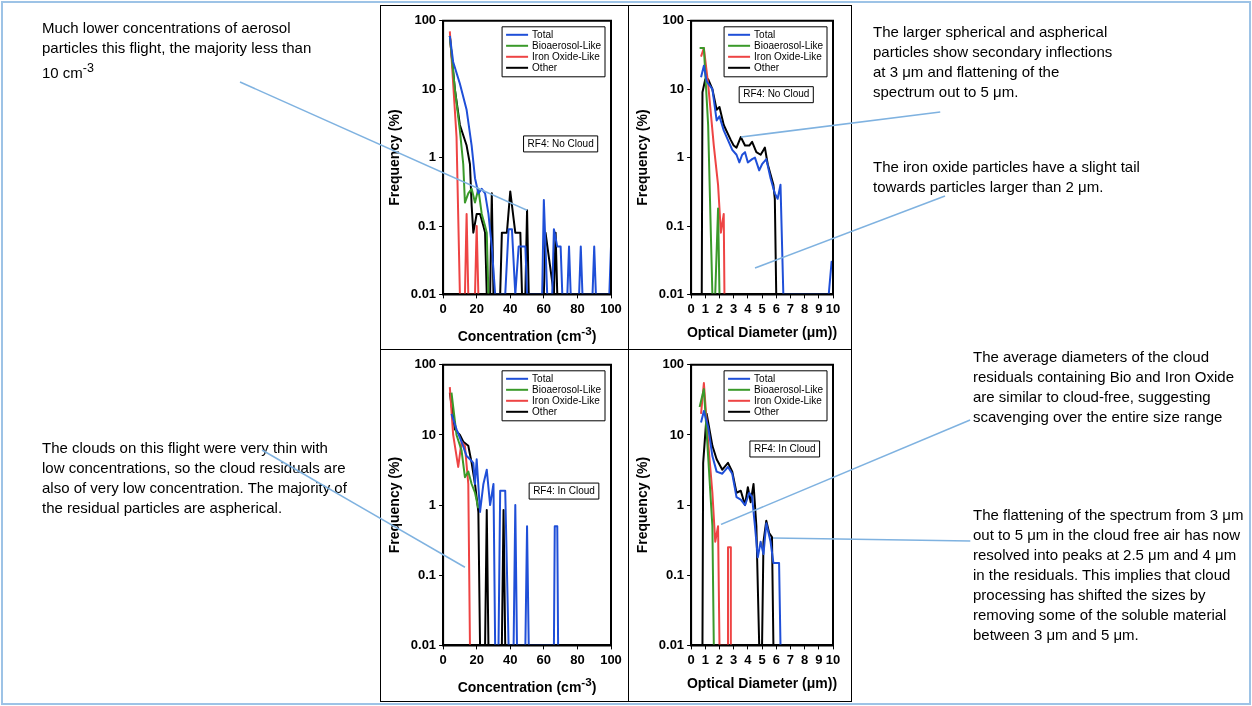 Image resolution: width=1252 pixels, height=706 pixels. What do you see at coordinates (993, 62) in the screenshot?
I see `annotation: The larger spherical and aspherical particles show secondary inflections at 3 μm and flattening of the spectrum out to 5 μm.` at bounding box center [993, 62].